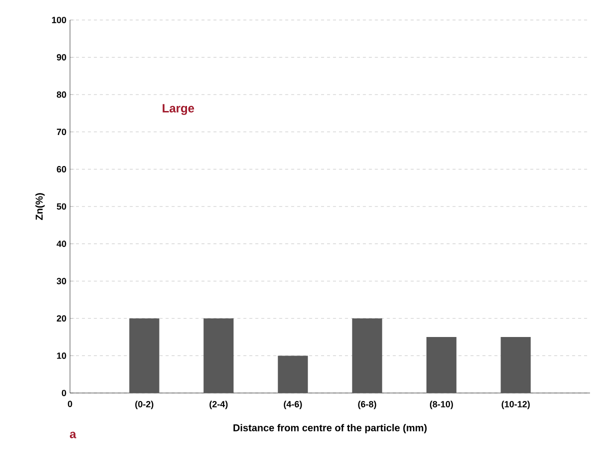  What do you see at coordinates (441, 405) in the screenshot?
I see `x-tick-label: (8-10)` at bounding box center [441, 405].